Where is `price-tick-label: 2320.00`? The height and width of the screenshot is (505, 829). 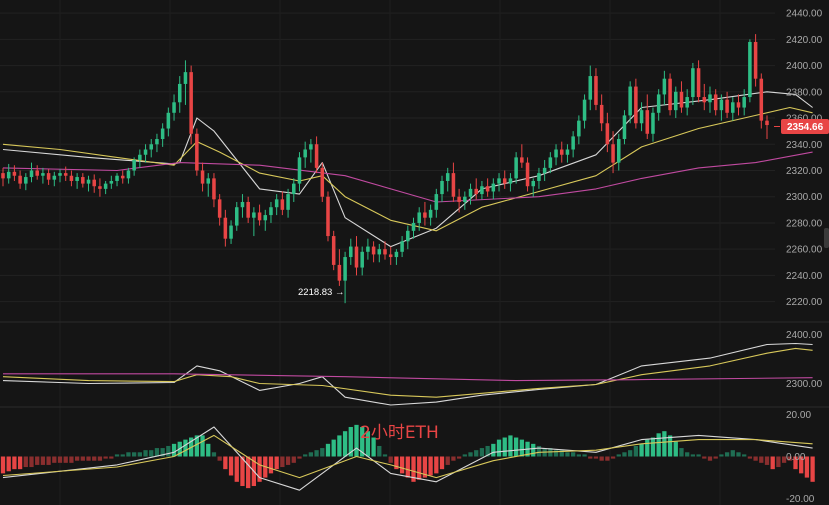 price-tick-label: 2320.00 is located at coordinates (804, 171).